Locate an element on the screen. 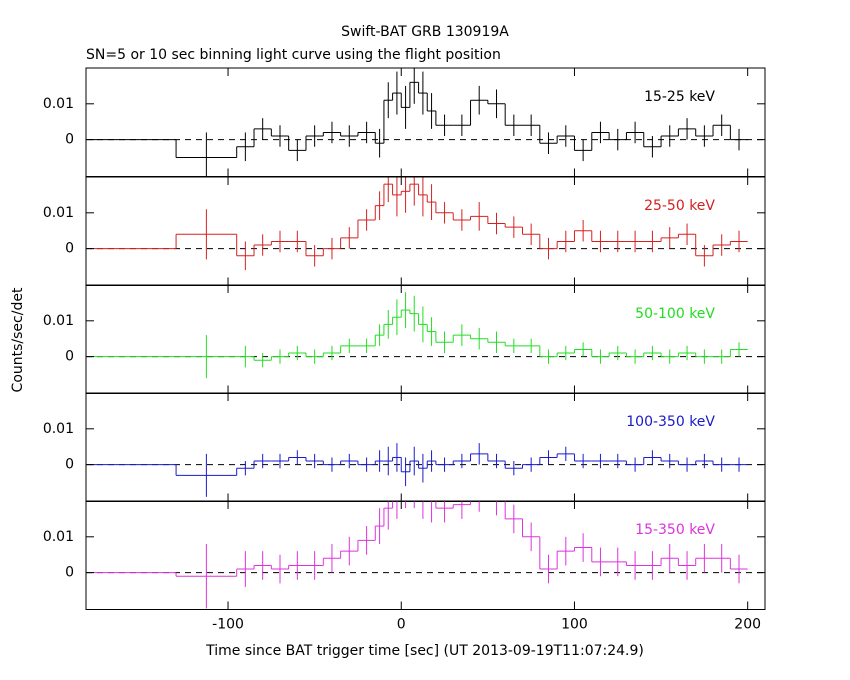 Image resolution: width=850 pixels, height=680 pixels. x-tick-label: -100 is located at coordinates (228, 625).